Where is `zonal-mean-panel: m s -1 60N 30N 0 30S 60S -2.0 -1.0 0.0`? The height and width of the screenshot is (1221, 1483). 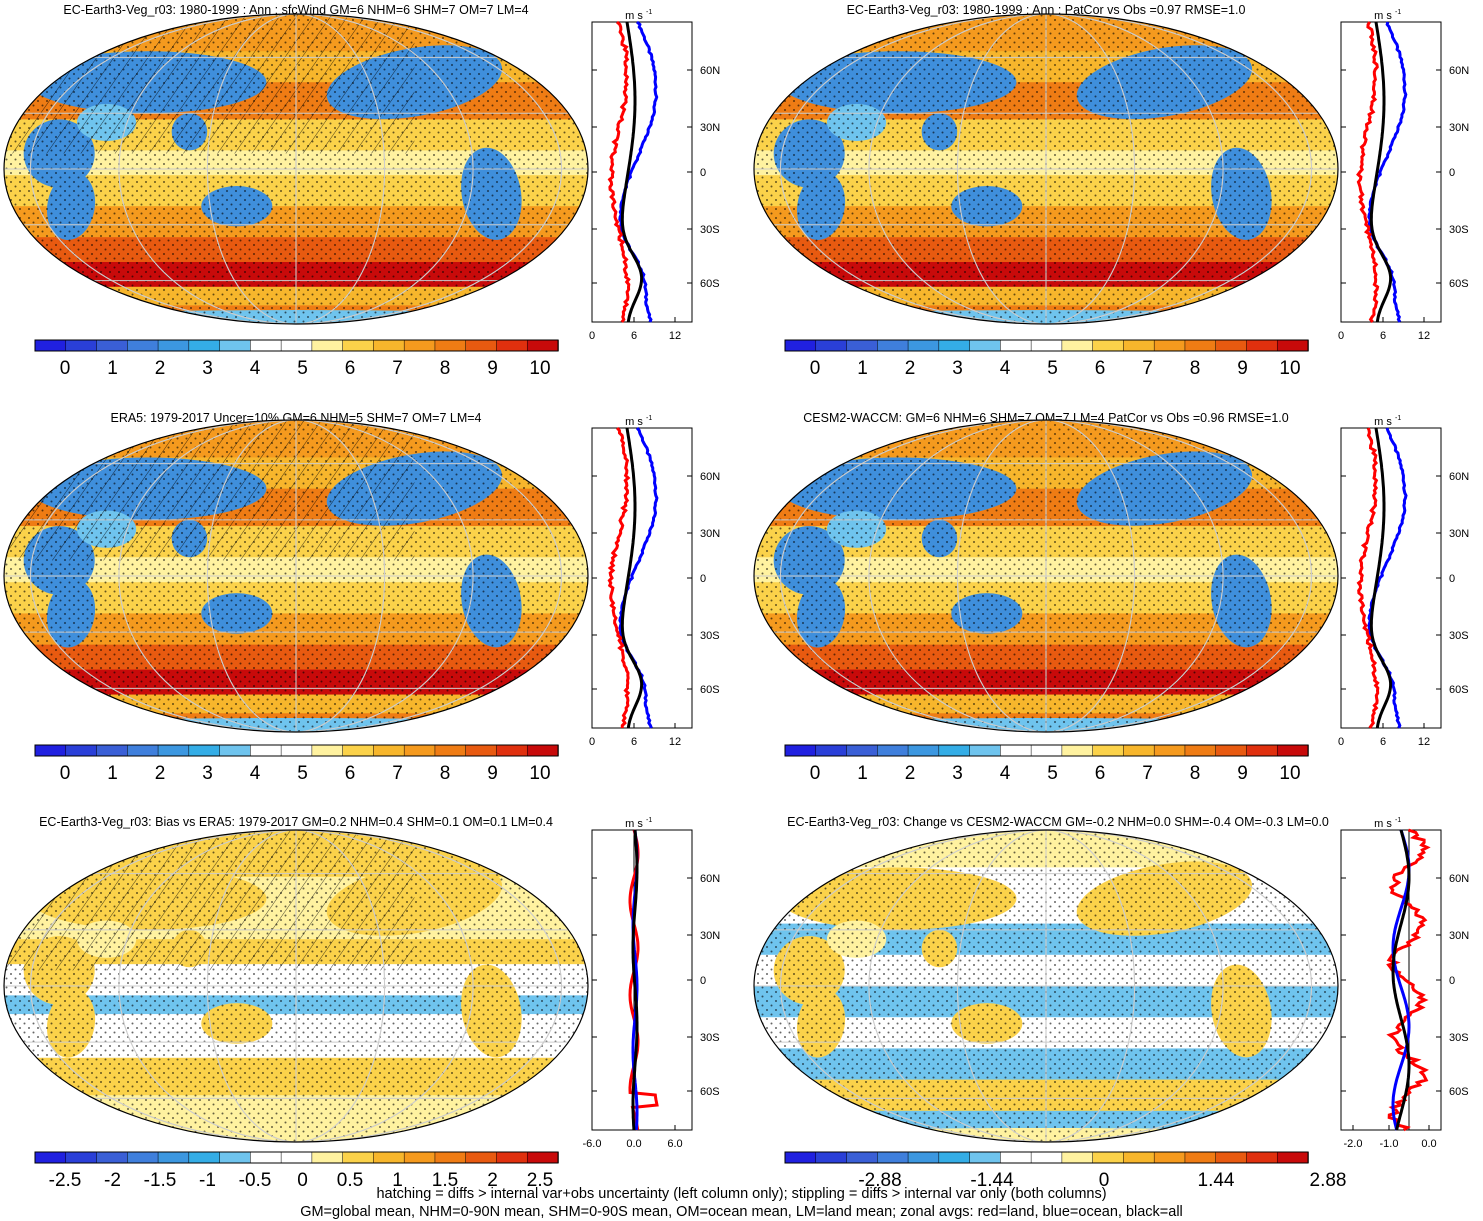
zonal-mean-panel: m s -1 60N 30N 0 30S 60S -2.0 -1.0 0.0 is located at coordinates (1404, 983).